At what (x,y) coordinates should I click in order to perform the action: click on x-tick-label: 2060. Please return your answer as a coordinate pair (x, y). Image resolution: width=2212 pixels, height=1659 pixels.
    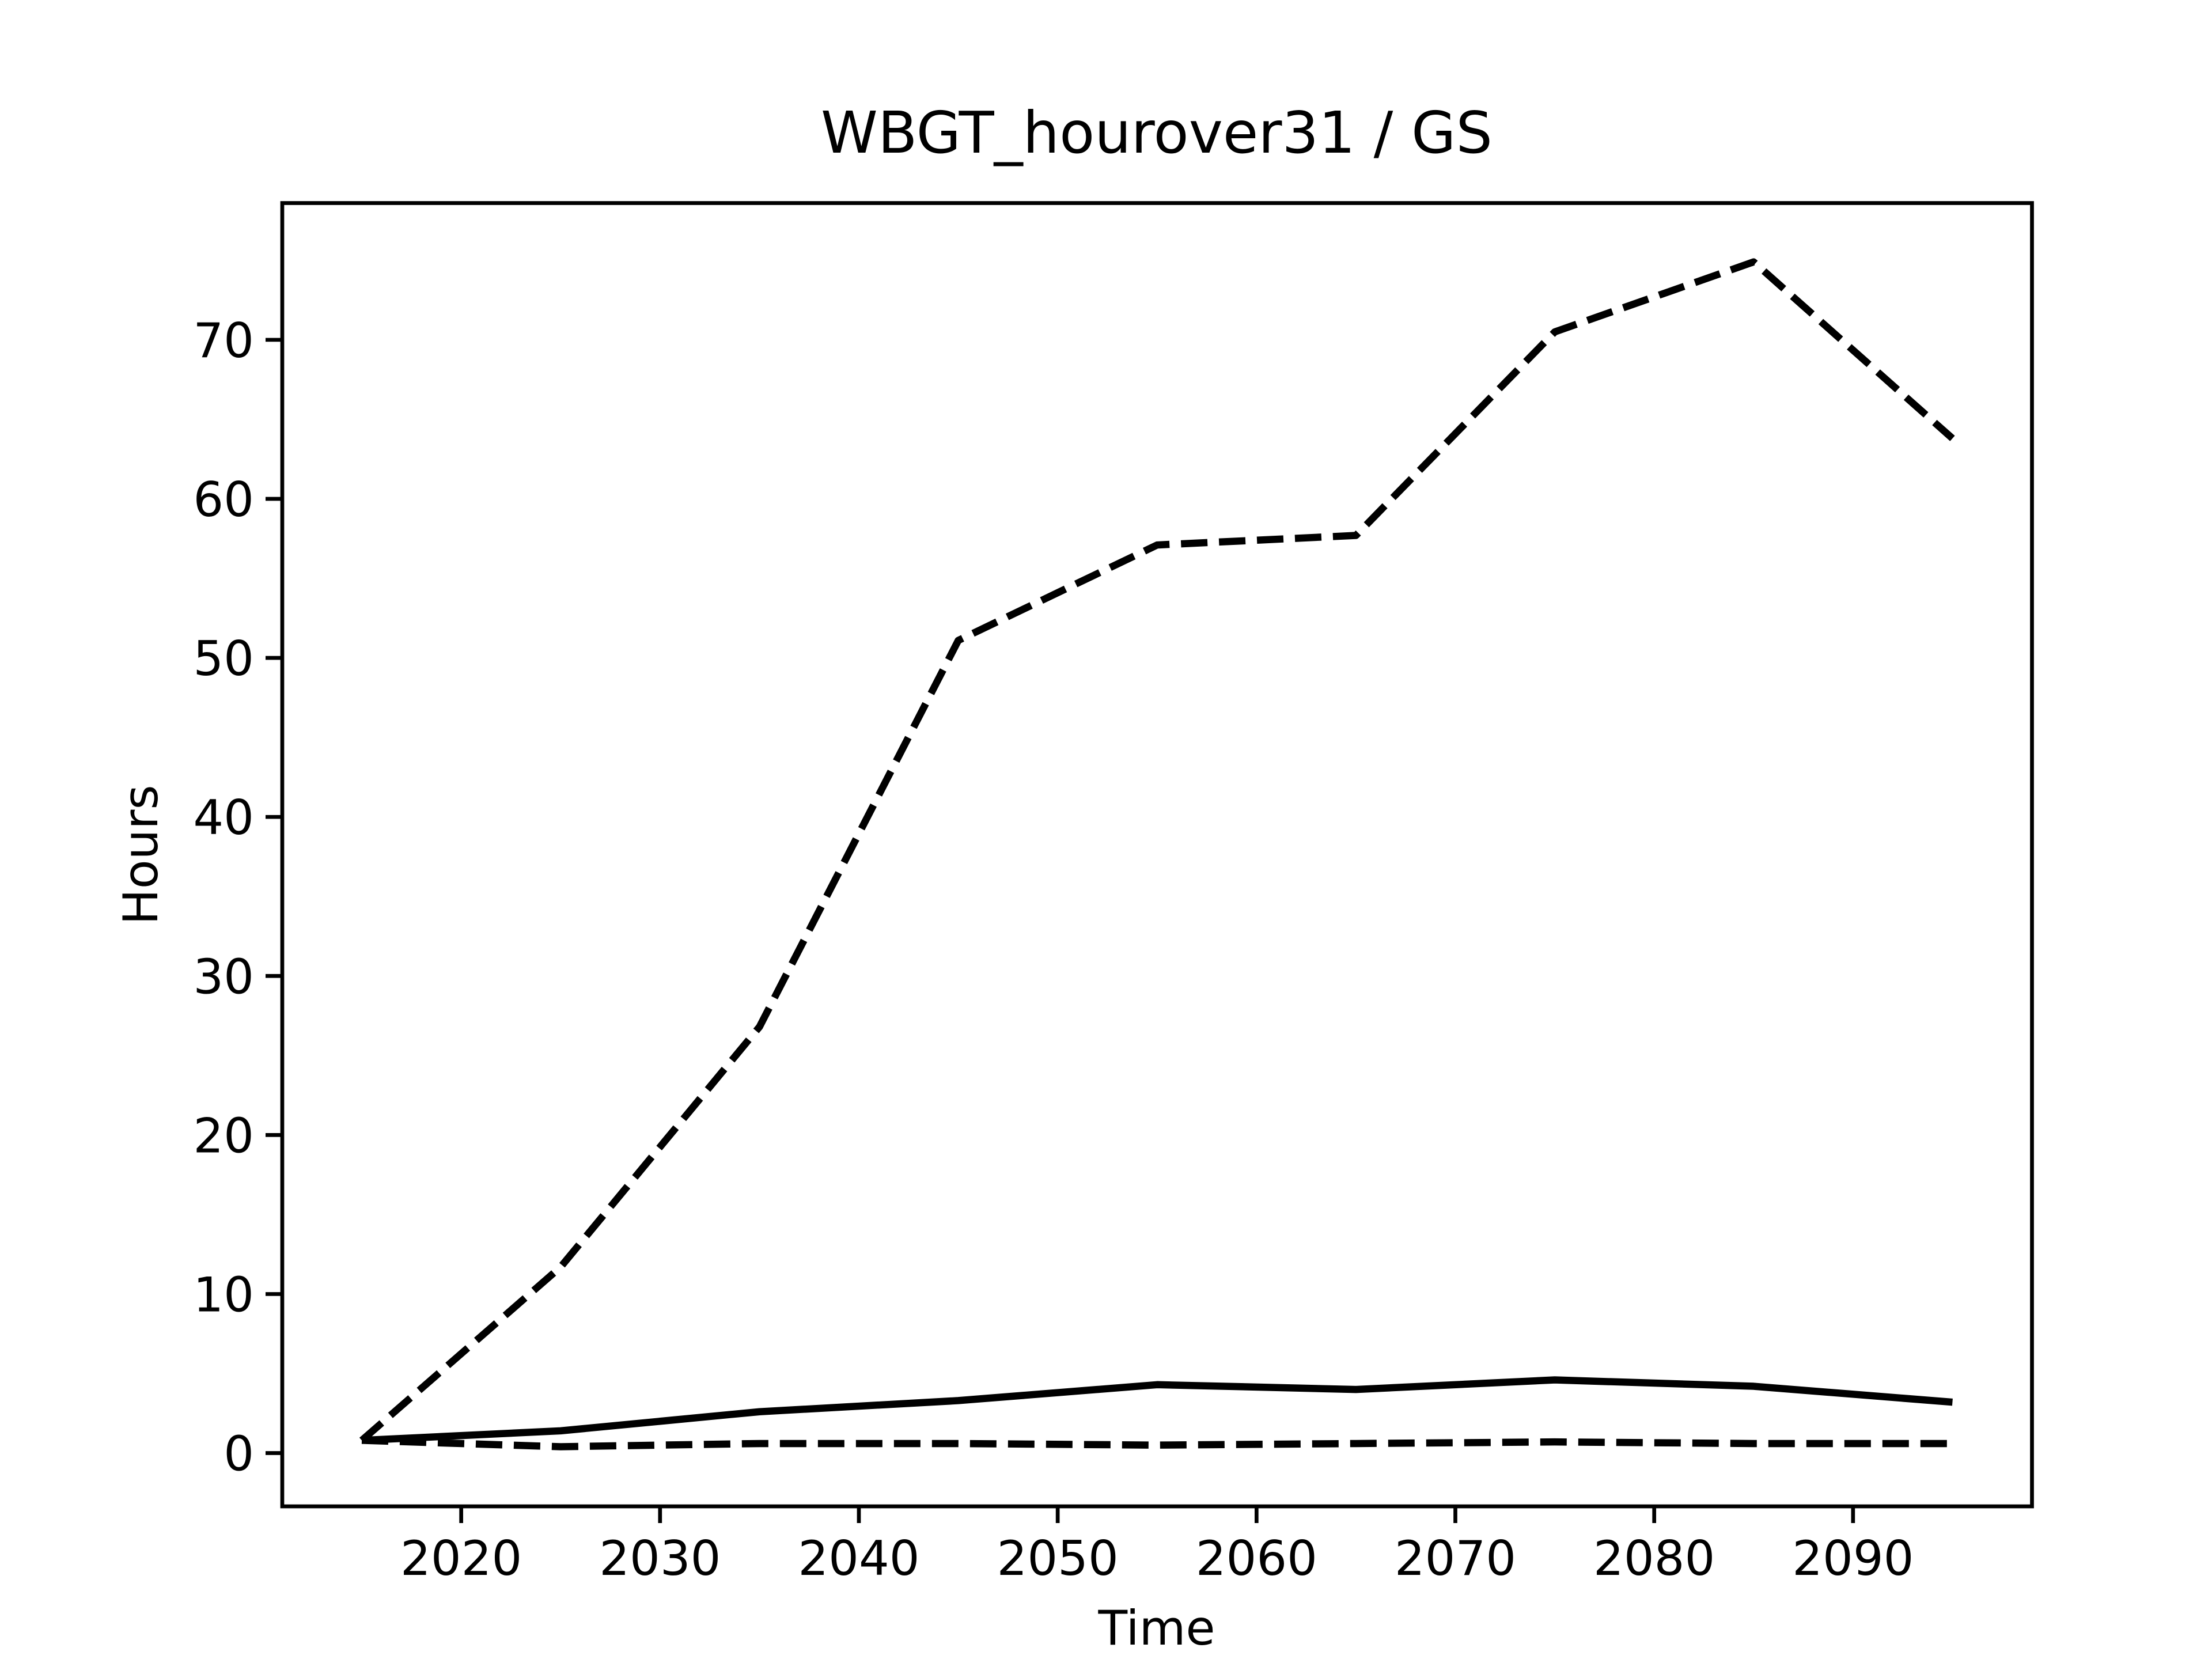
    Looking at the image, I should click on (1256, 1558).